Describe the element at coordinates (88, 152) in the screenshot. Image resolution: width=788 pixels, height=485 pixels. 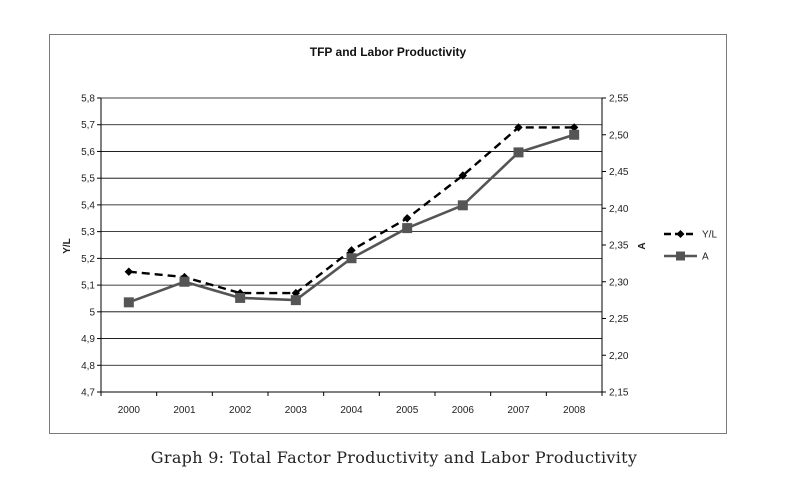
I see `y-left-tick-label: 5,6` at that location.